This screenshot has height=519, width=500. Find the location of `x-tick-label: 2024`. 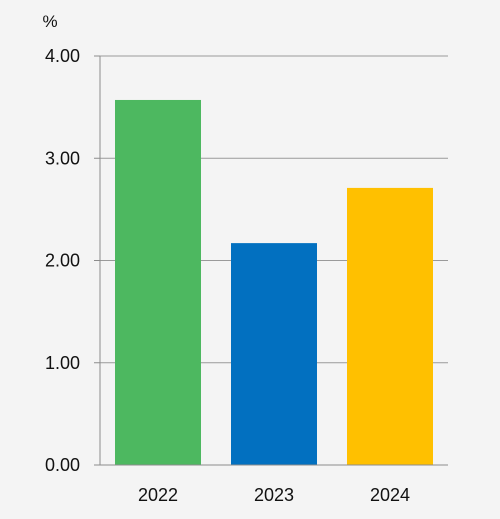

x-tick-label: 2024 is located at coordinates (390, 495).